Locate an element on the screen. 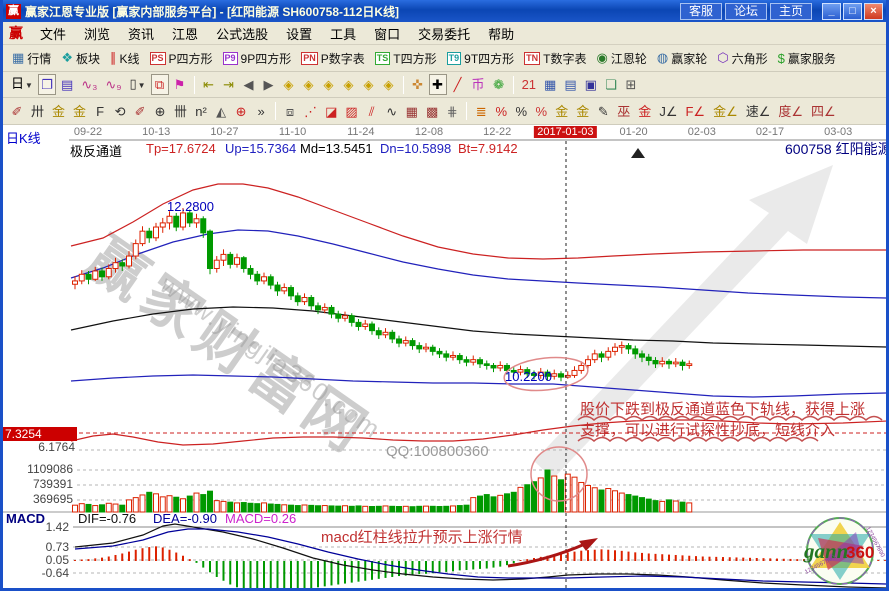 This screenshot has height=591, width=889. toolbtn-next-bar-icon: ▶ is located at coordinates (269, 84).